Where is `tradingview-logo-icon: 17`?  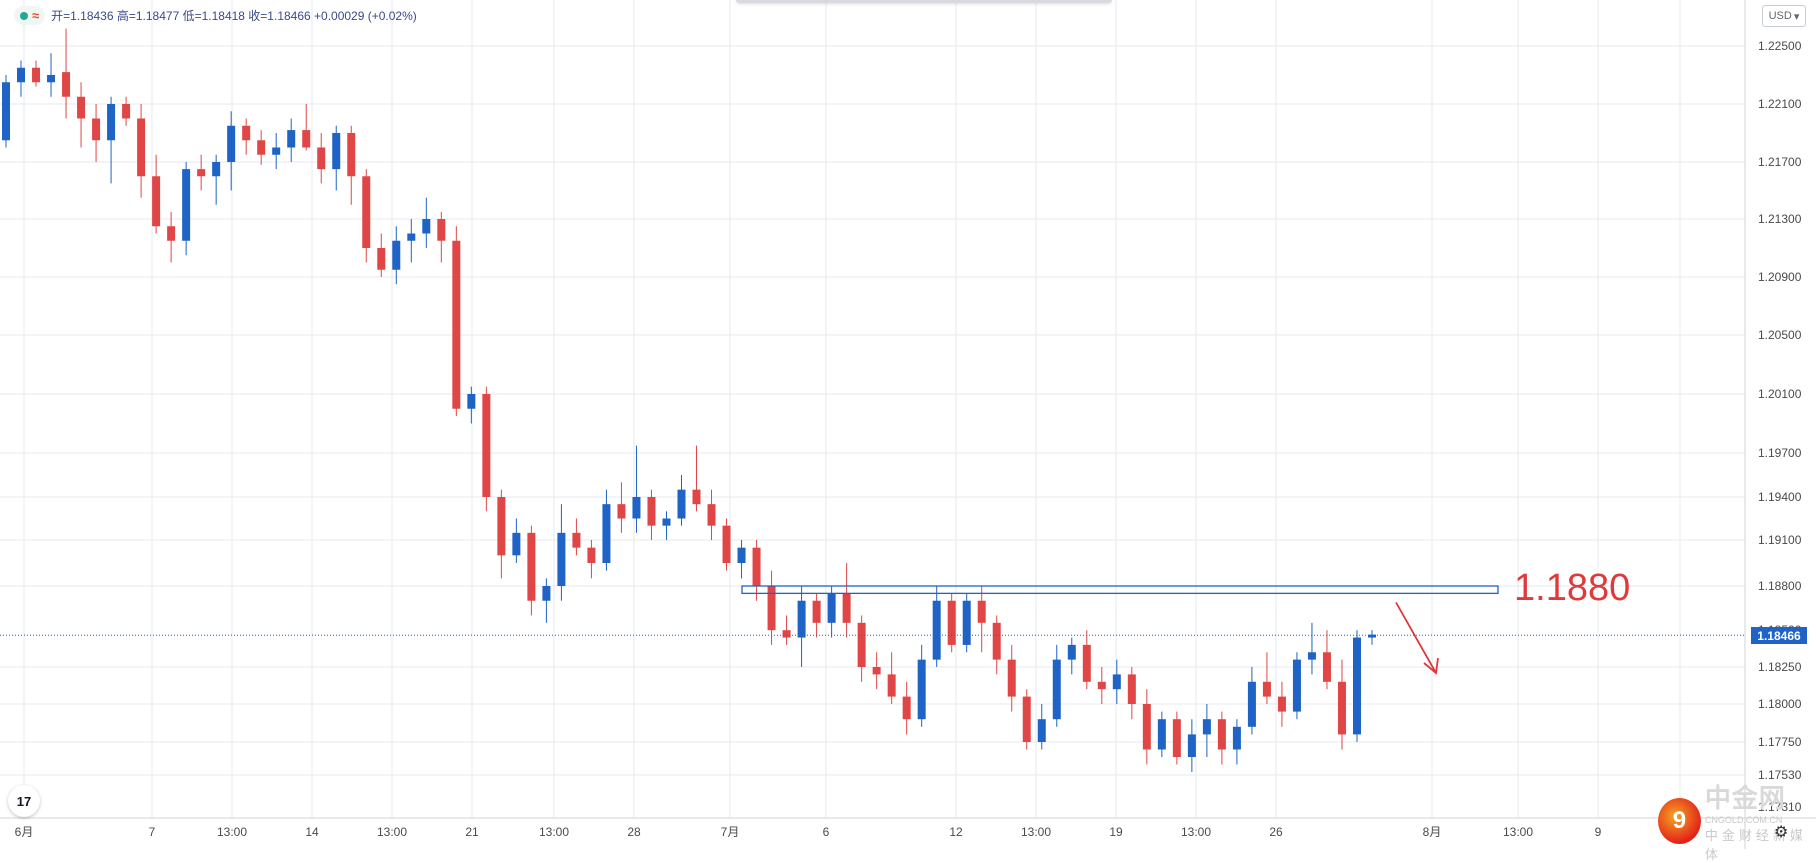
tradingview-logo-icon: 17 is located at coordinates (24, 801).